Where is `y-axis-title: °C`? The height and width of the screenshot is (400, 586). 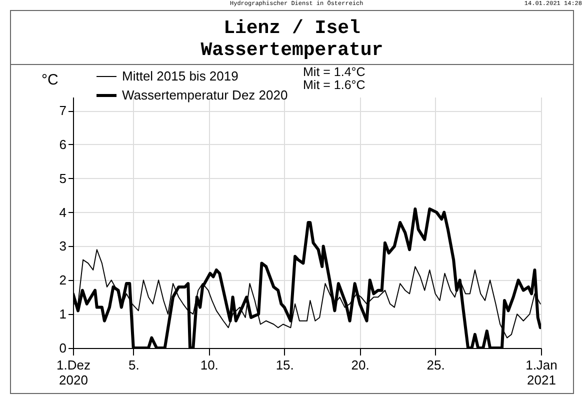 y-axis-title: °C is located at coordinates (50, 80).